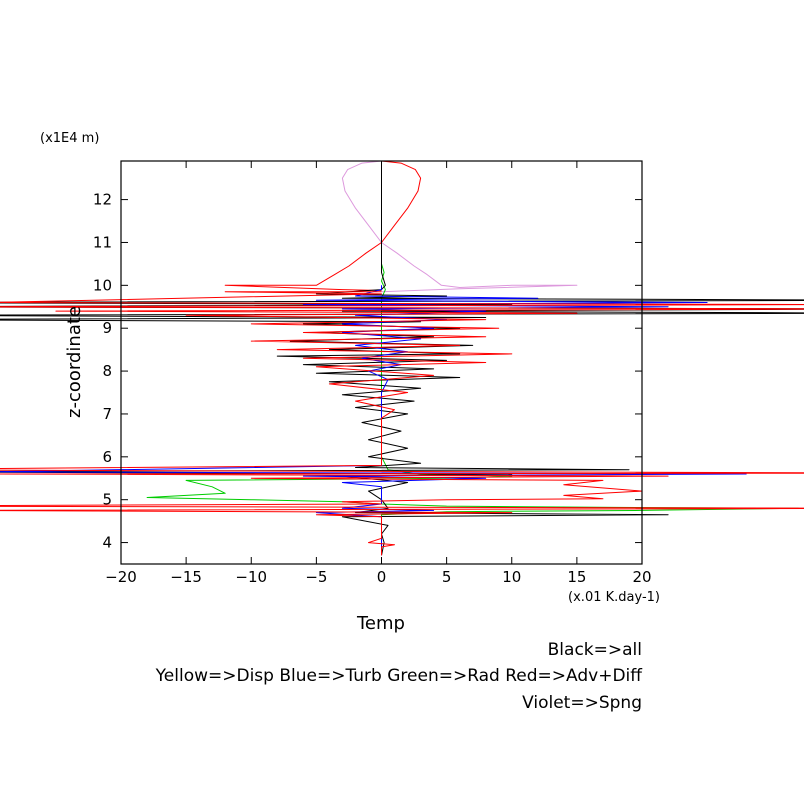  I want to click on y-tick-label: 11, so click(102, 242).